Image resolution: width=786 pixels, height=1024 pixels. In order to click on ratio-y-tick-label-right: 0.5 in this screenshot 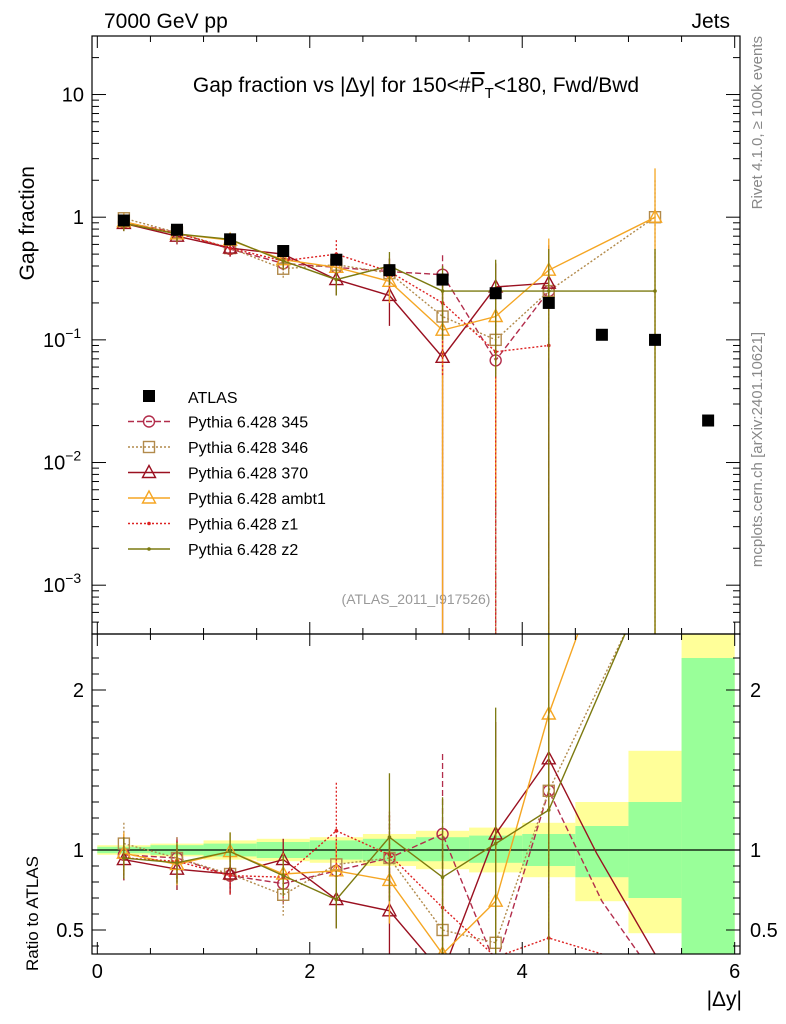, I will do `click(764, 931)`.